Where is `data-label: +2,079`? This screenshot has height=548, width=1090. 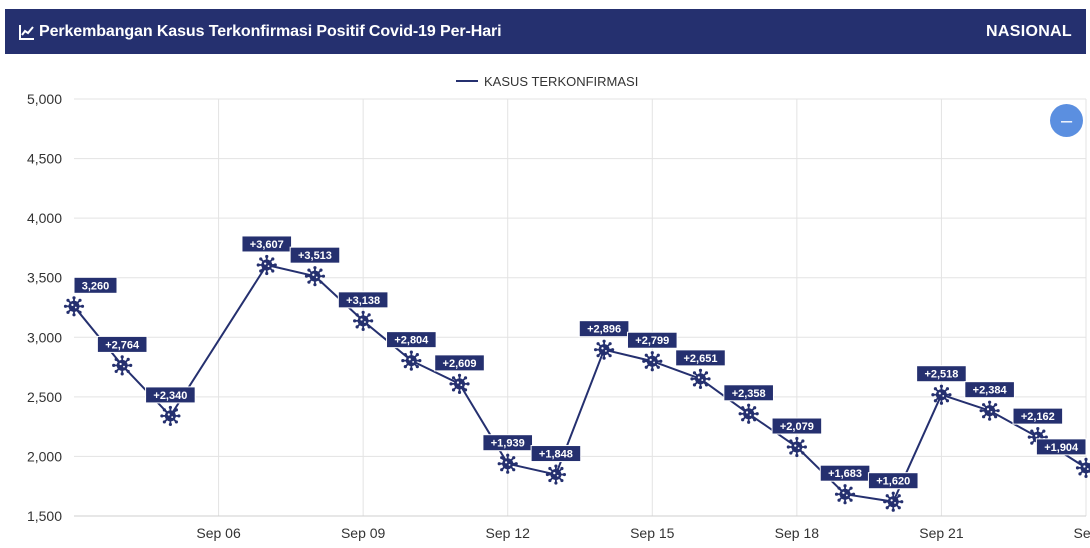 data-label: +2,079 is located at coordinates (797, 426).